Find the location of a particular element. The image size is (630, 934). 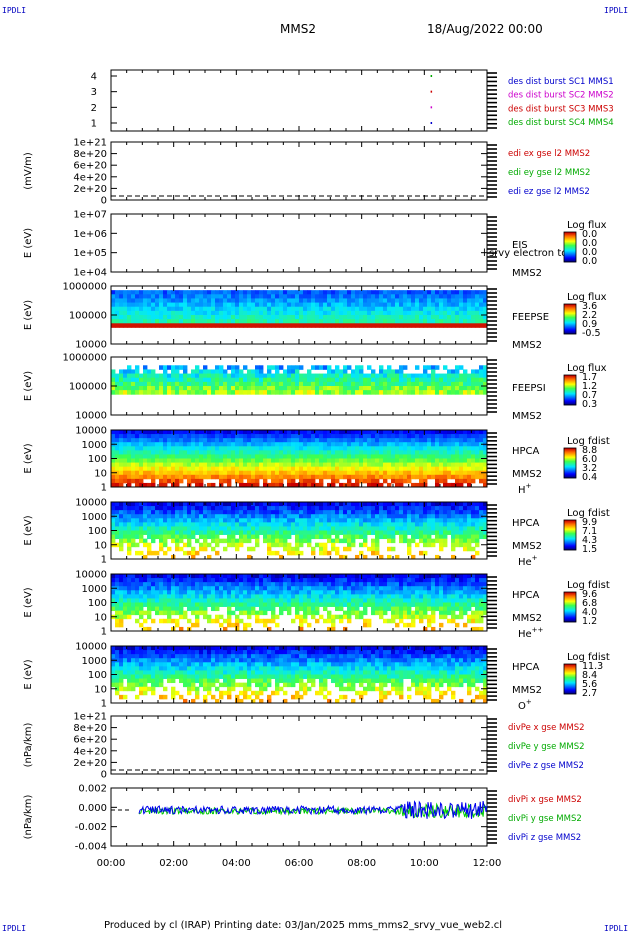

p6-colorbar-value: 8.8 is located at coordinates (589, 450).